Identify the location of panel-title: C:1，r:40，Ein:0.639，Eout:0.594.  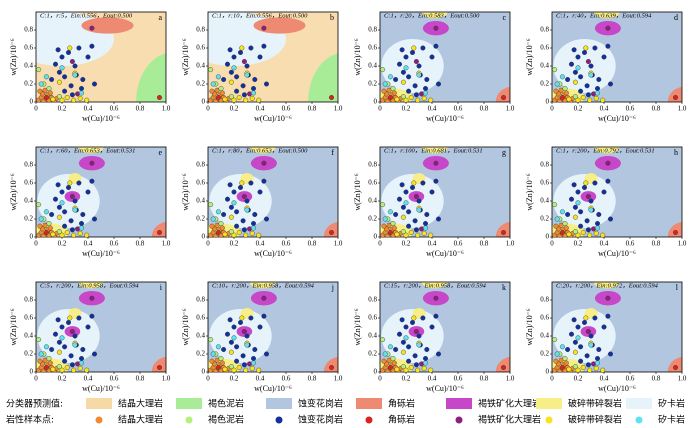
(604, 15).